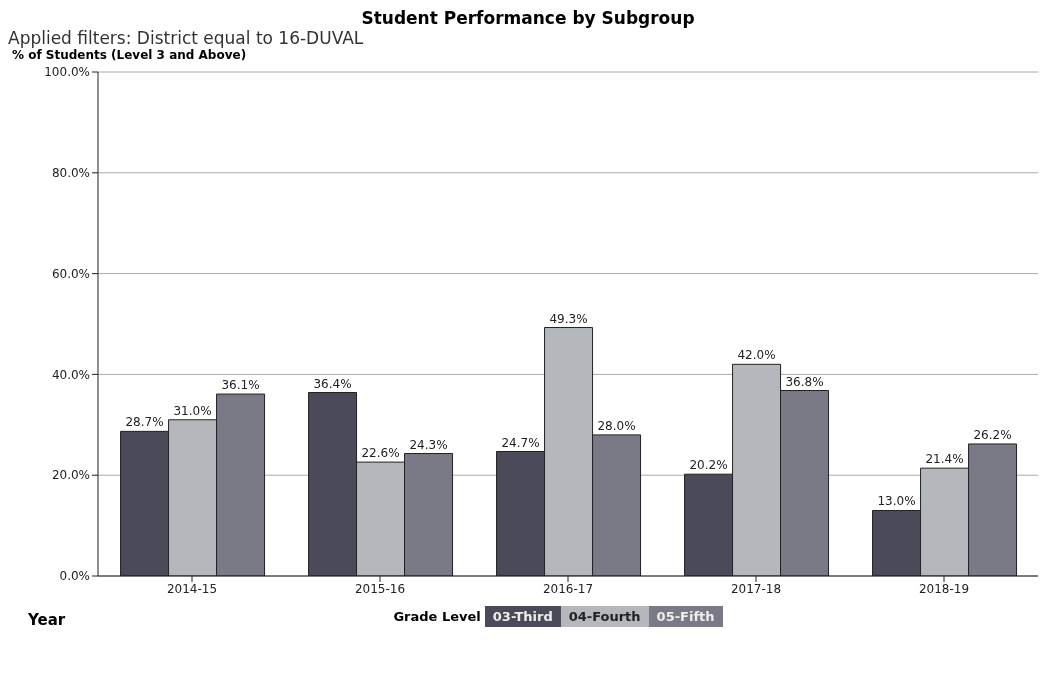 This screenshot has width=1050, height=681. Describe the element at coordinates (240, 385) in the screenshot. I see `data-label: 36.1%` at that location.